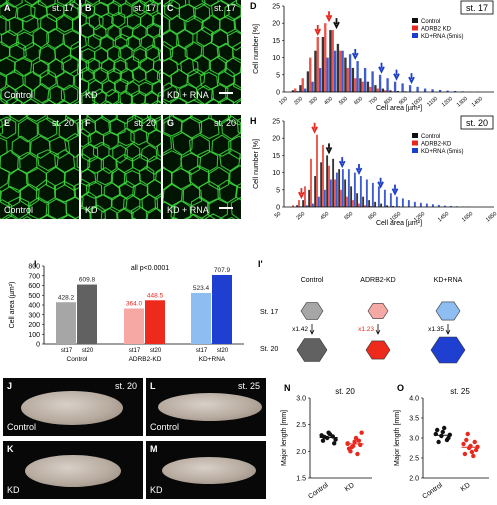  What do you see at coordinates (301, 479) in the screenshot?
I see `y-tick-label: 1.5` at bounding box center [301, 479].